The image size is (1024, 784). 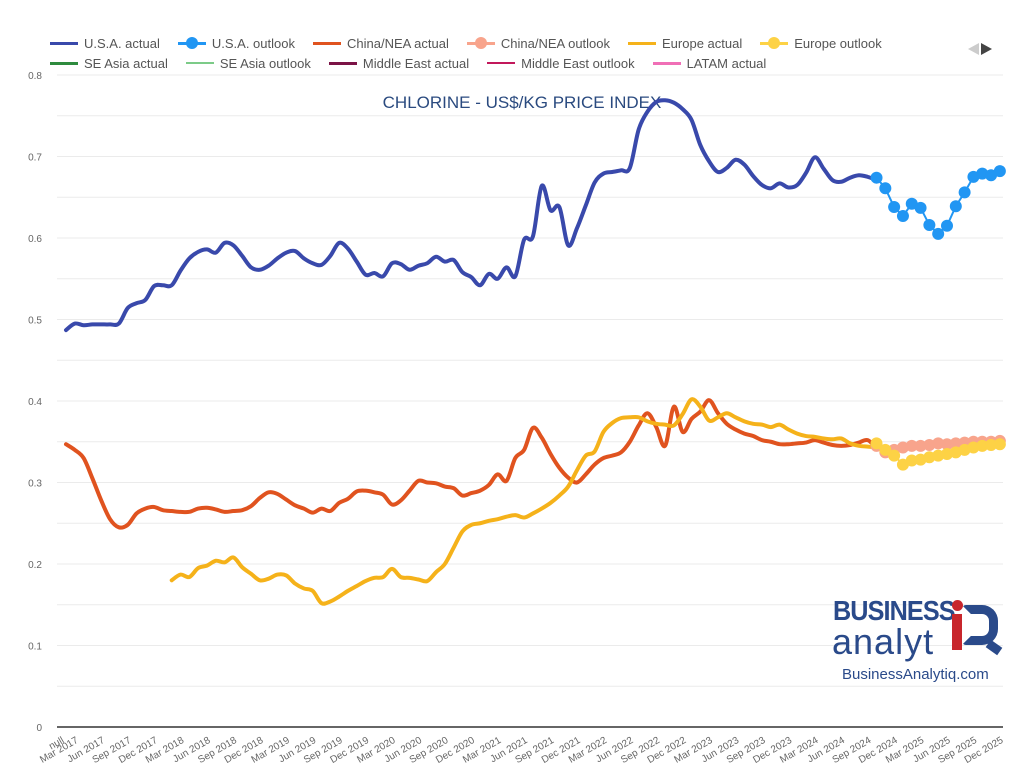 What do you see at coordinates (883, 641) in the screenshot?
I see `logo-word-analyt: analyt` at bounding box center [883, 641].